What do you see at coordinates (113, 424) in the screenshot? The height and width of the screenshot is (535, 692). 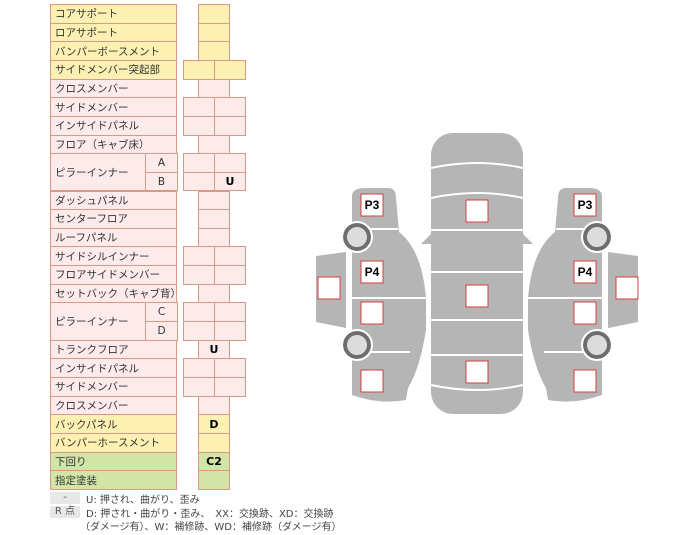 I see `row-label: バックパネル` at bounding box center [113, 424].